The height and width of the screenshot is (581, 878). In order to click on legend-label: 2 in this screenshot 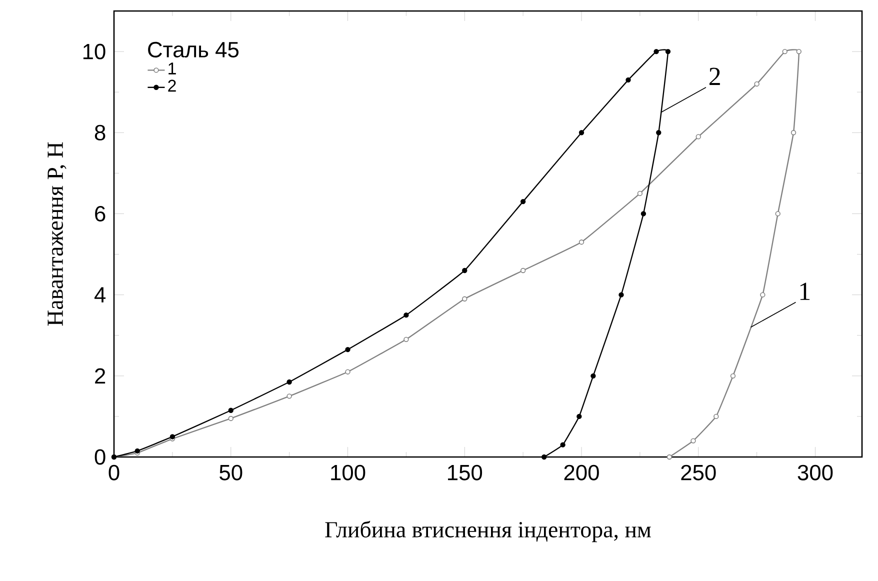, I will do `click(172, 86)`.